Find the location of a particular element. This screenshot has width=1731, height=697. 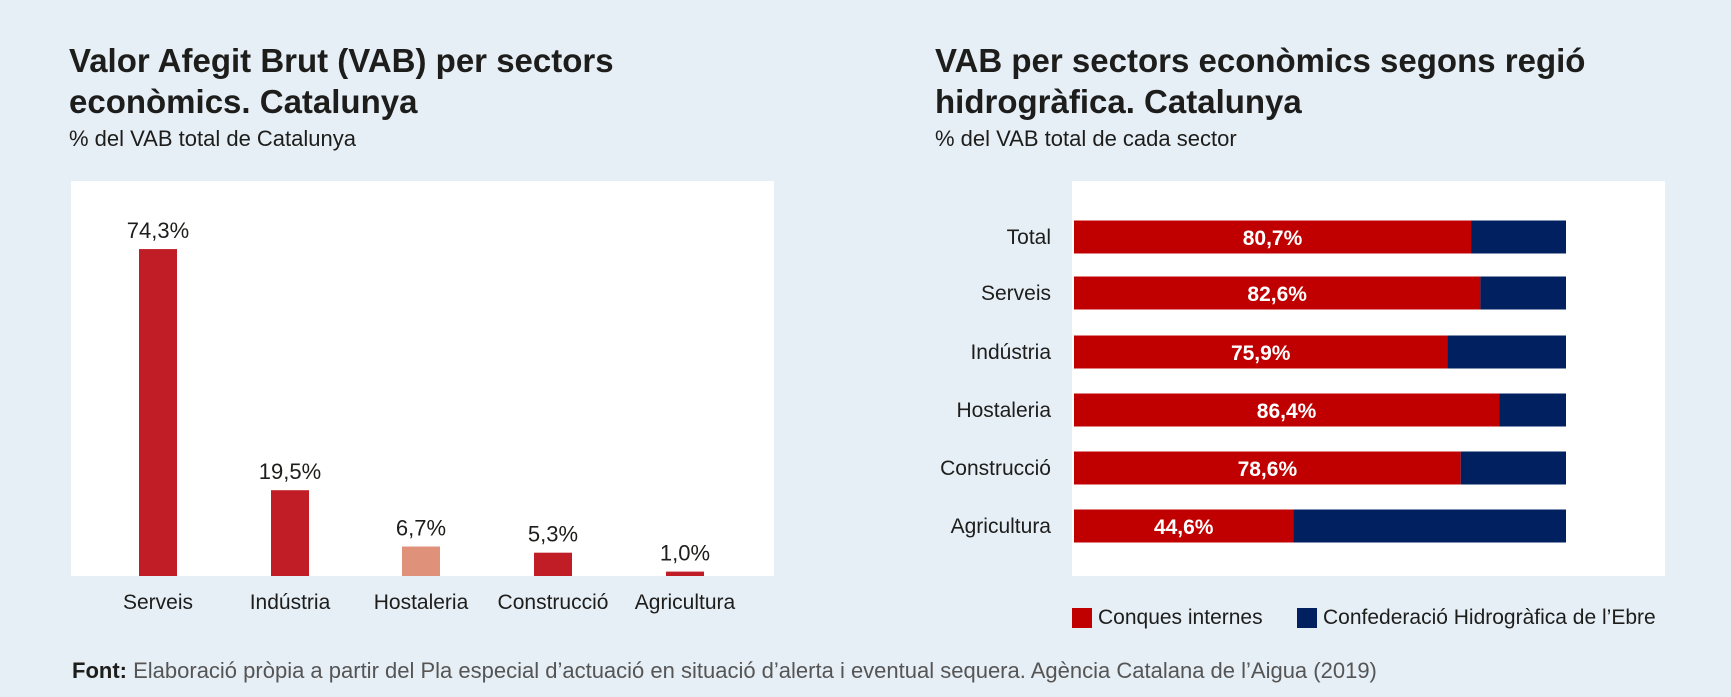

left-chart-subtitle: % del VAB total de Catalunya is located at coordinates (212, 138).